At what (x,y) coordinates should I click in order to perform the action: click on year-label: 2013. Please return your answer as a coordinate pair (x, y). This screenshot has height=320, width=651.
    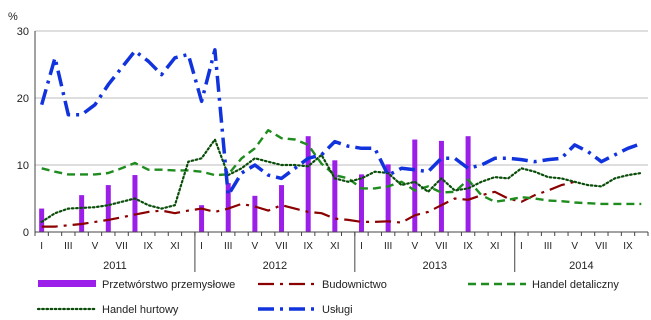
    Looking at the image, I should click on (435, 266).